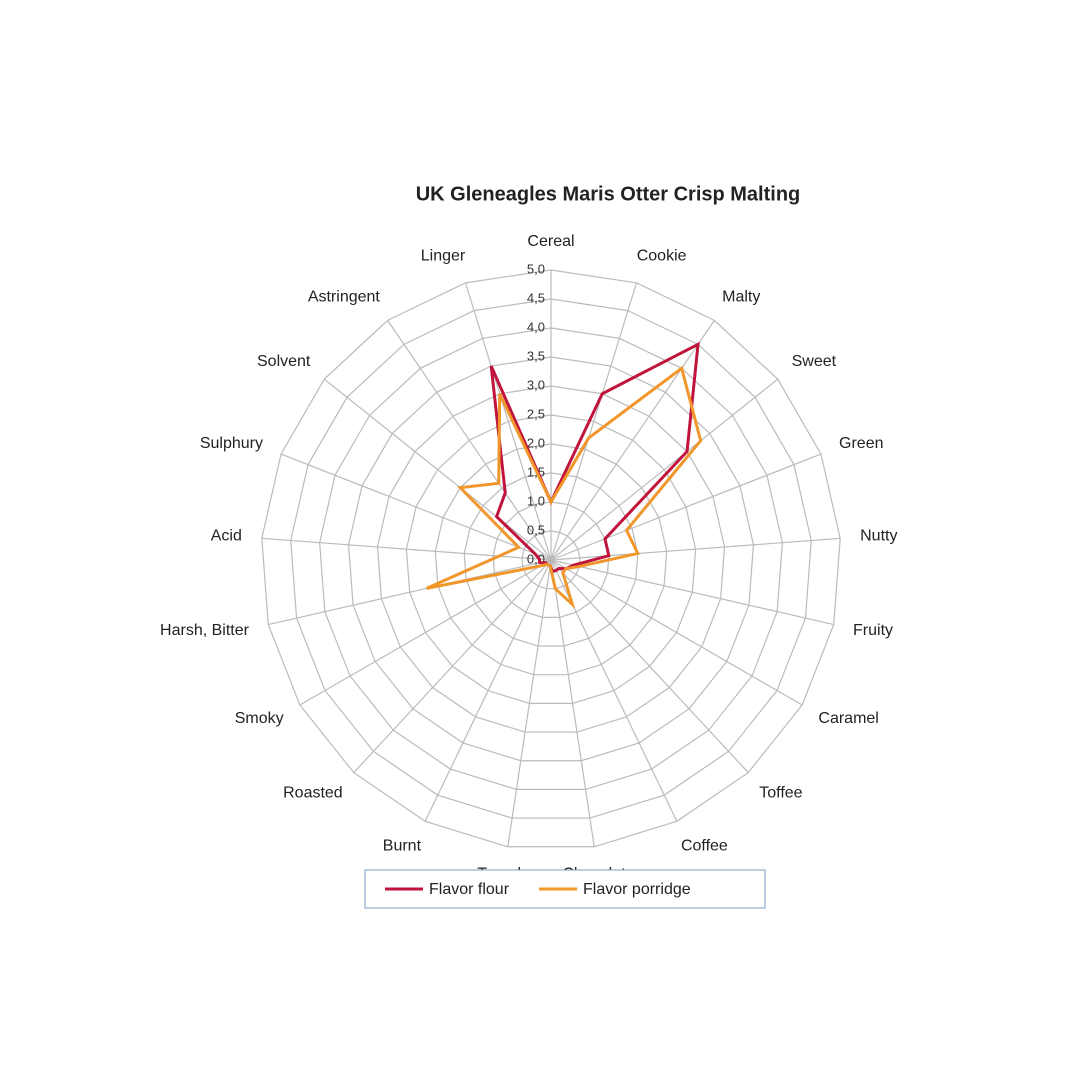  What do you see at coordinates (443, 255) in the screenshot?
I see `category-label: Linger` at bounding box center [443, 255].